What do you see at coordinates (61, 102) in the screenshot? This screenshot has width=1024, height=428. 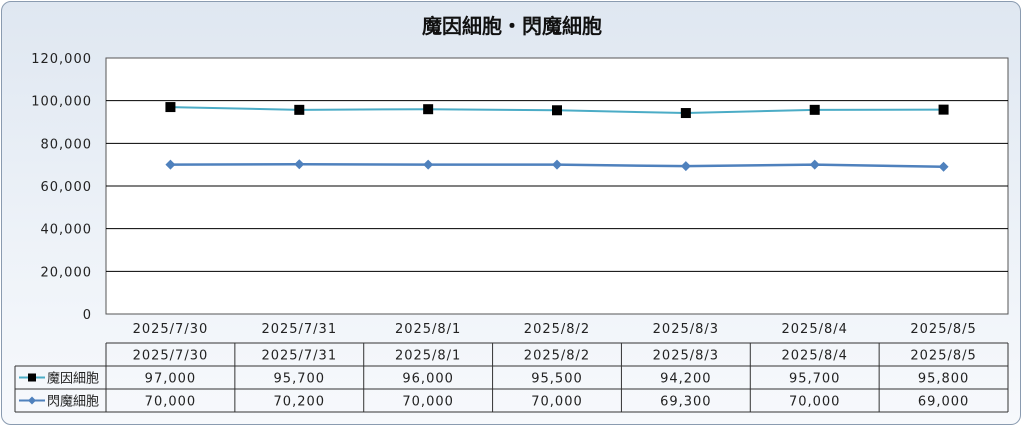 I see `y-tick-label: 100,000` at bounding box center [61, 102].